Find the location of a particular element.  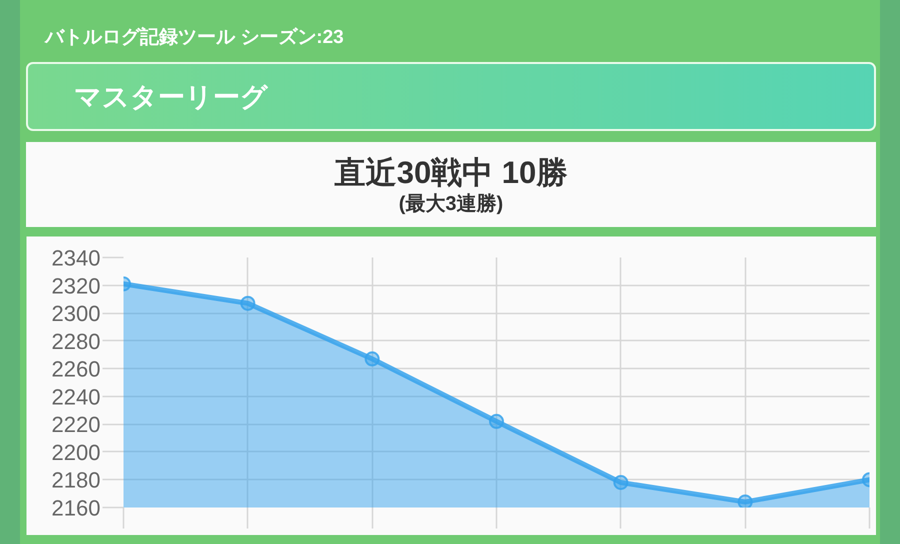

y-tick-label: 2280 is located at coordinates (76, 341).